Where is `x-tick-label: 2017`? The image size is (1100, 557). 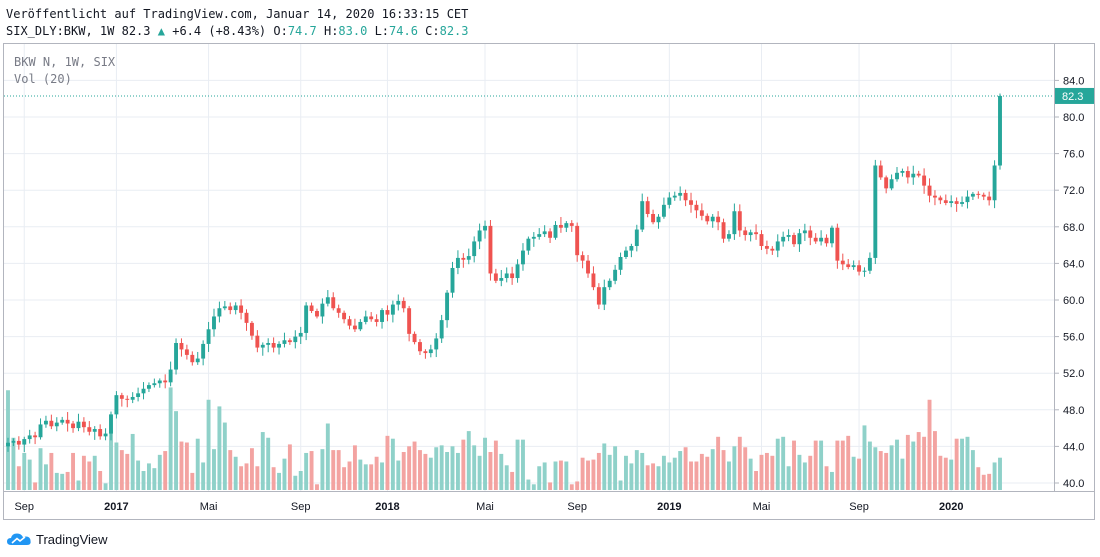 x-tick-label: 2017 is located at coordinates (116, 507).